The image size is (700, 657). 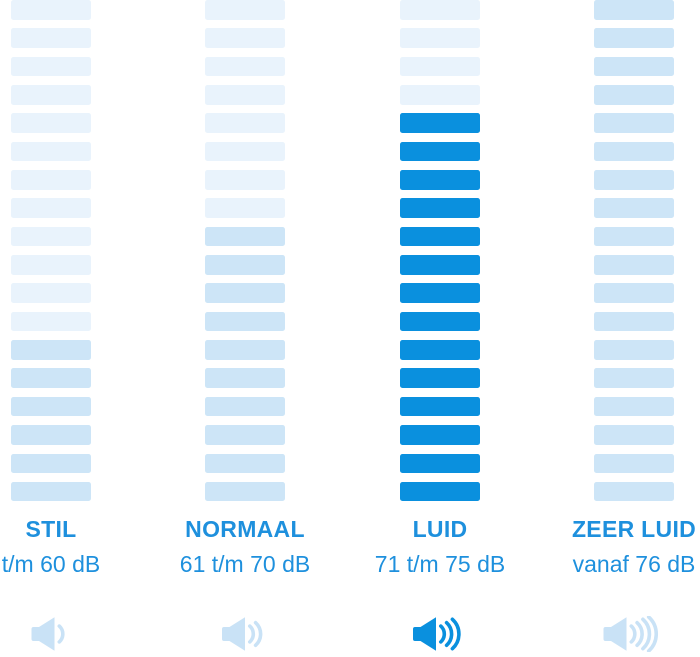 I want to click on level-label-normaal: NORMAAL, so click(x=245, y=529).